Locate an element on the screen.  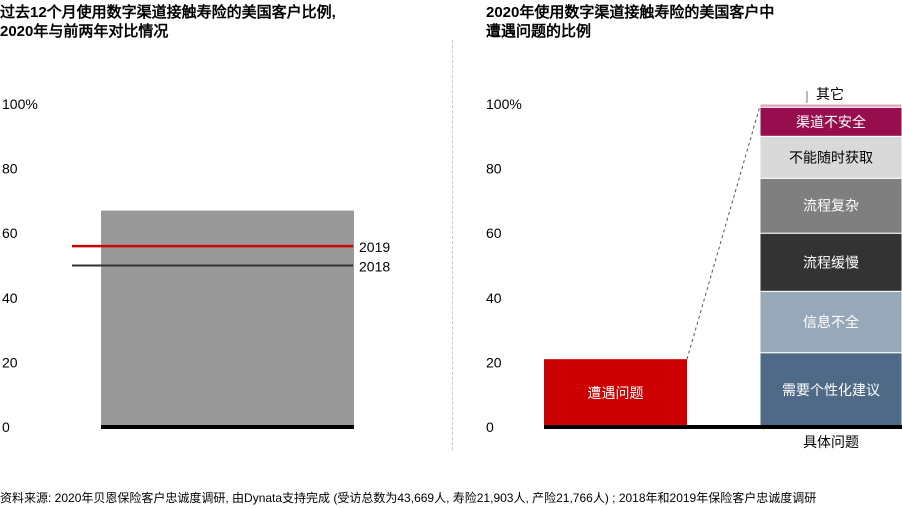
segment-label: 不能随时获取 is located at coordinates (831, 157).